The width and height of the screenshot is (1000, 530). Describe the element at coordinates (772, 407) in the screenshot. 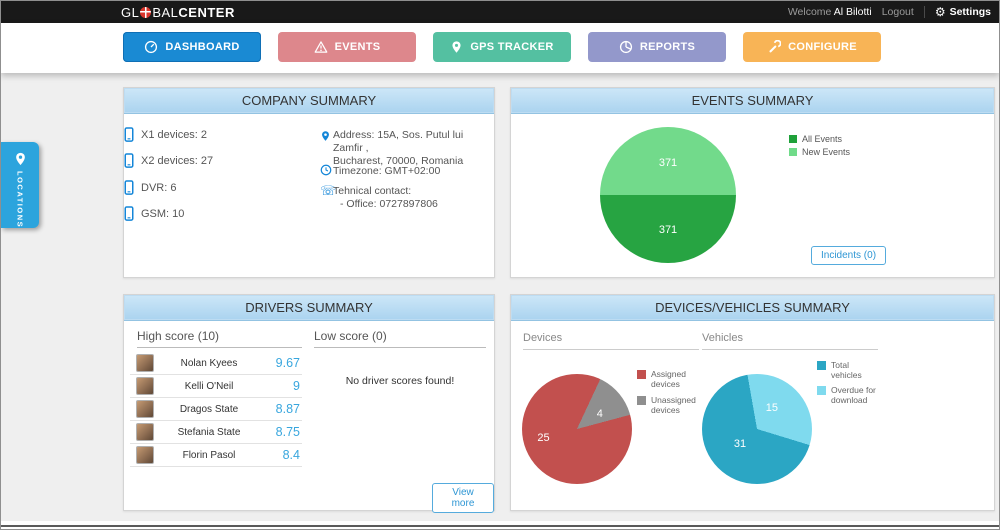

I see `pie-slice-label-overdue: 15` at that location.